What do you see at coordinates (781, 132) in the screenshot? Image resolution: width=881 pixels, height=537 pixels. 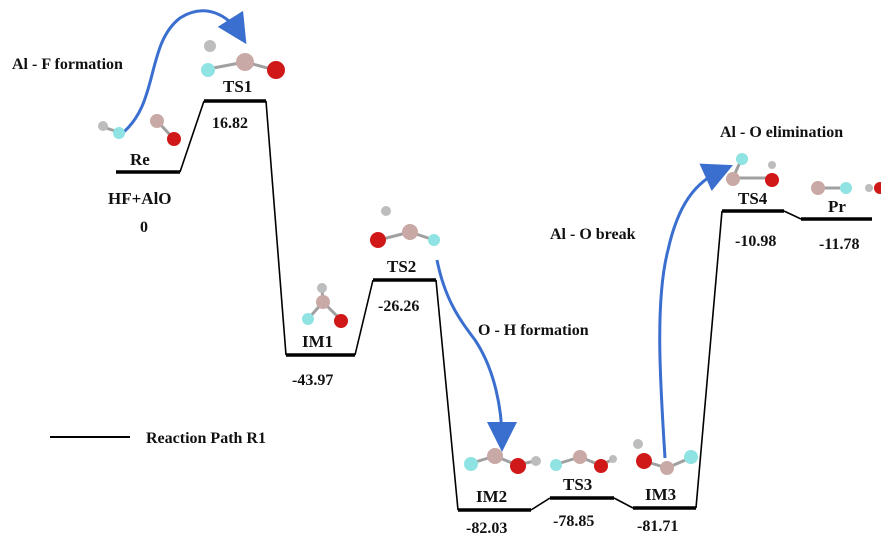 I see `annotation-al-o-elimination: Al - O elimination` at bounding box center [781, 132].